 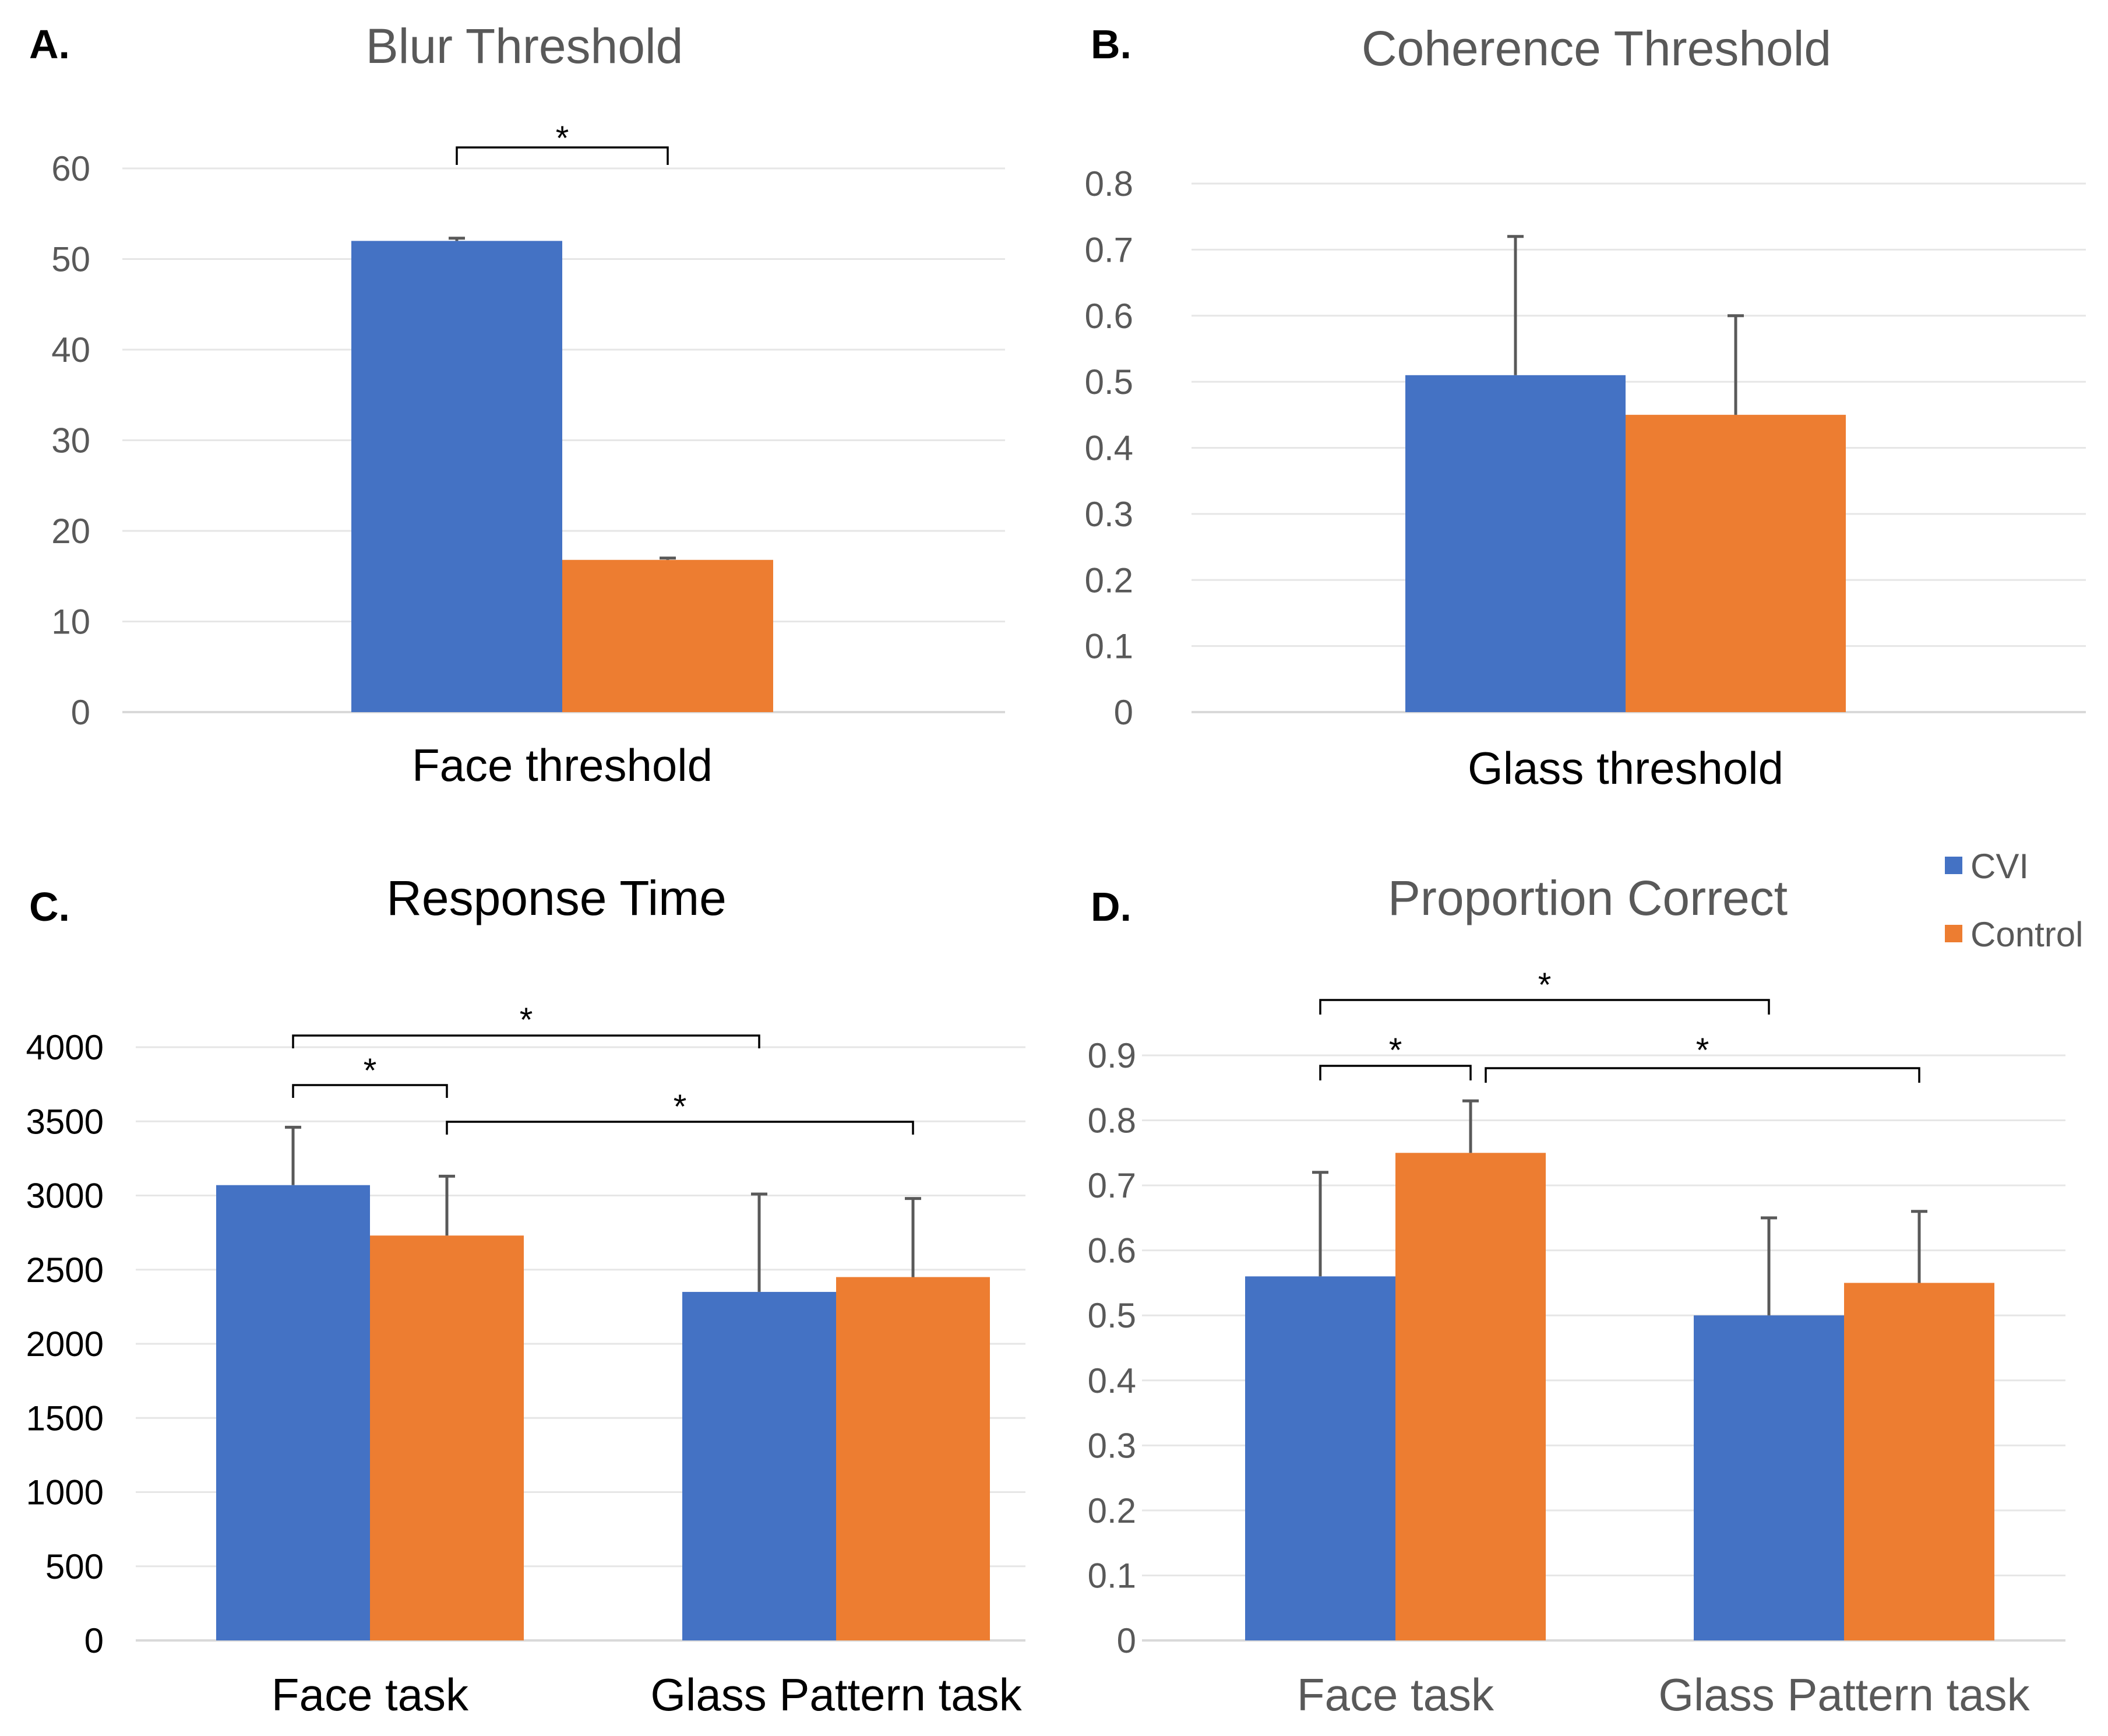 What do you see at coordinates (65, 1121) in the screenshot?
I see `y-tick-label: 3500` at bounding box center [65, 1121].